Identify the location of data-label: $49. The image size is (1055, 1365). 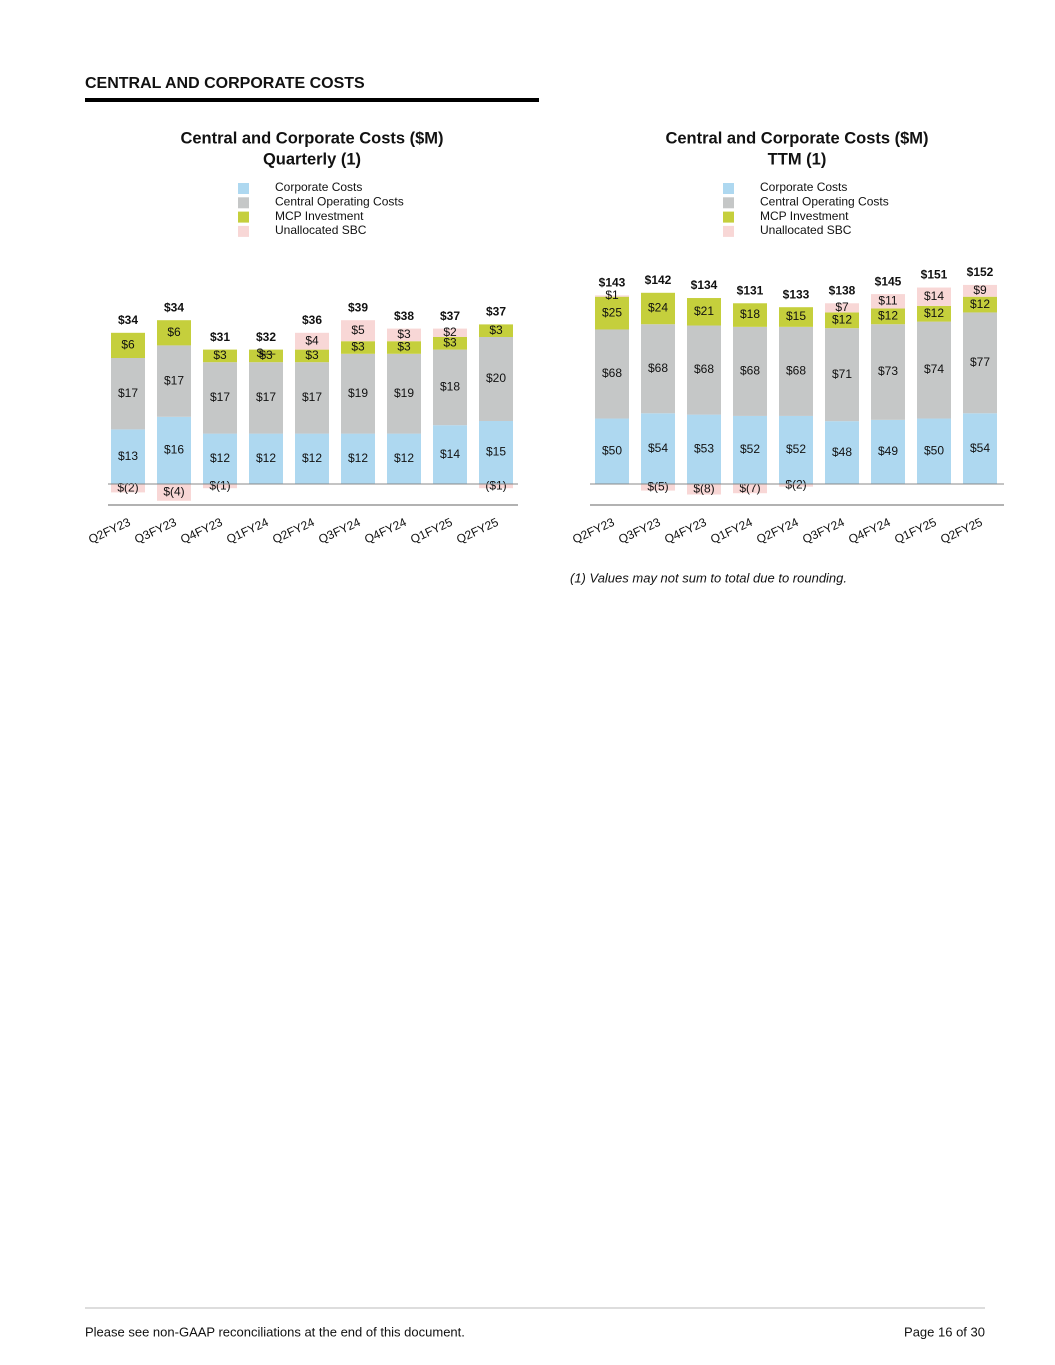
(888, 451).